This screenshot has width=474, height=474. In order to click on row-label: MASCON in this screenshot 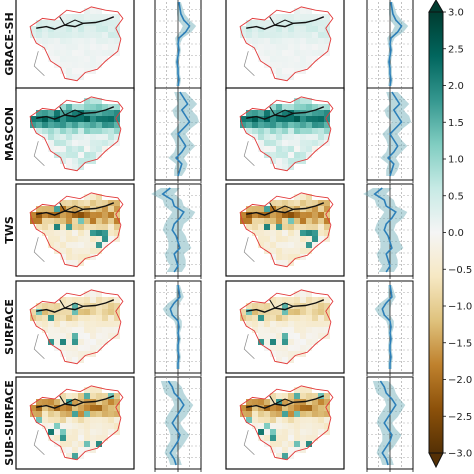, I will do `click(9, 134)`.